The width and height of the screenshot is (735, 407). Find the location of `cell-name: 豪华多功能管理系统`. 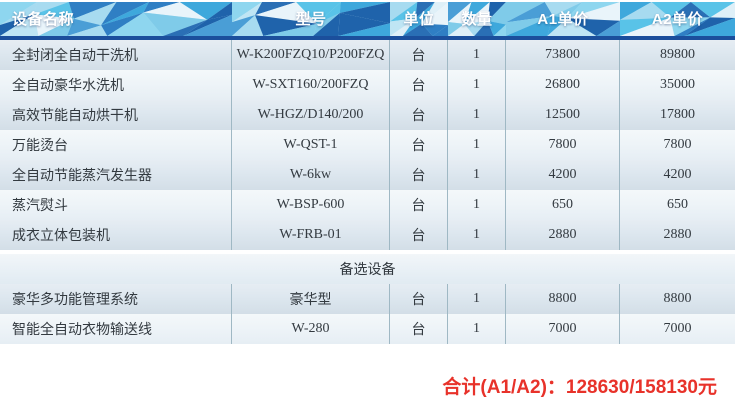

cell-name: 豪华多功能管理系统 is located at coordinates (116, 299).